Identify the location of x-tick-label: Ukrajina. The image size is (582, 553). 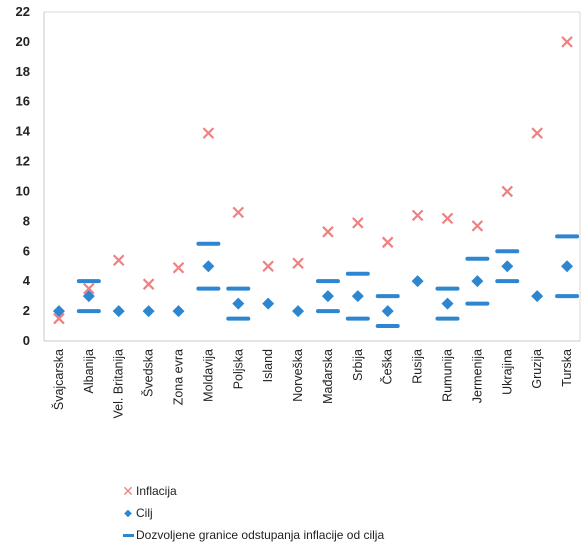
(507, 372).